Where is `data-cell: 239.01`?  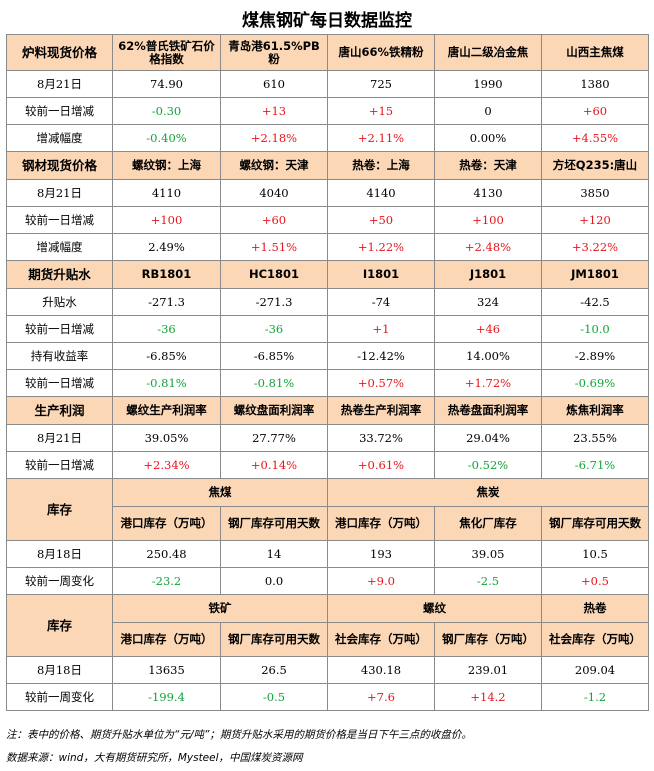 data-cell: 239.01 is located at coordinates (488, 670).